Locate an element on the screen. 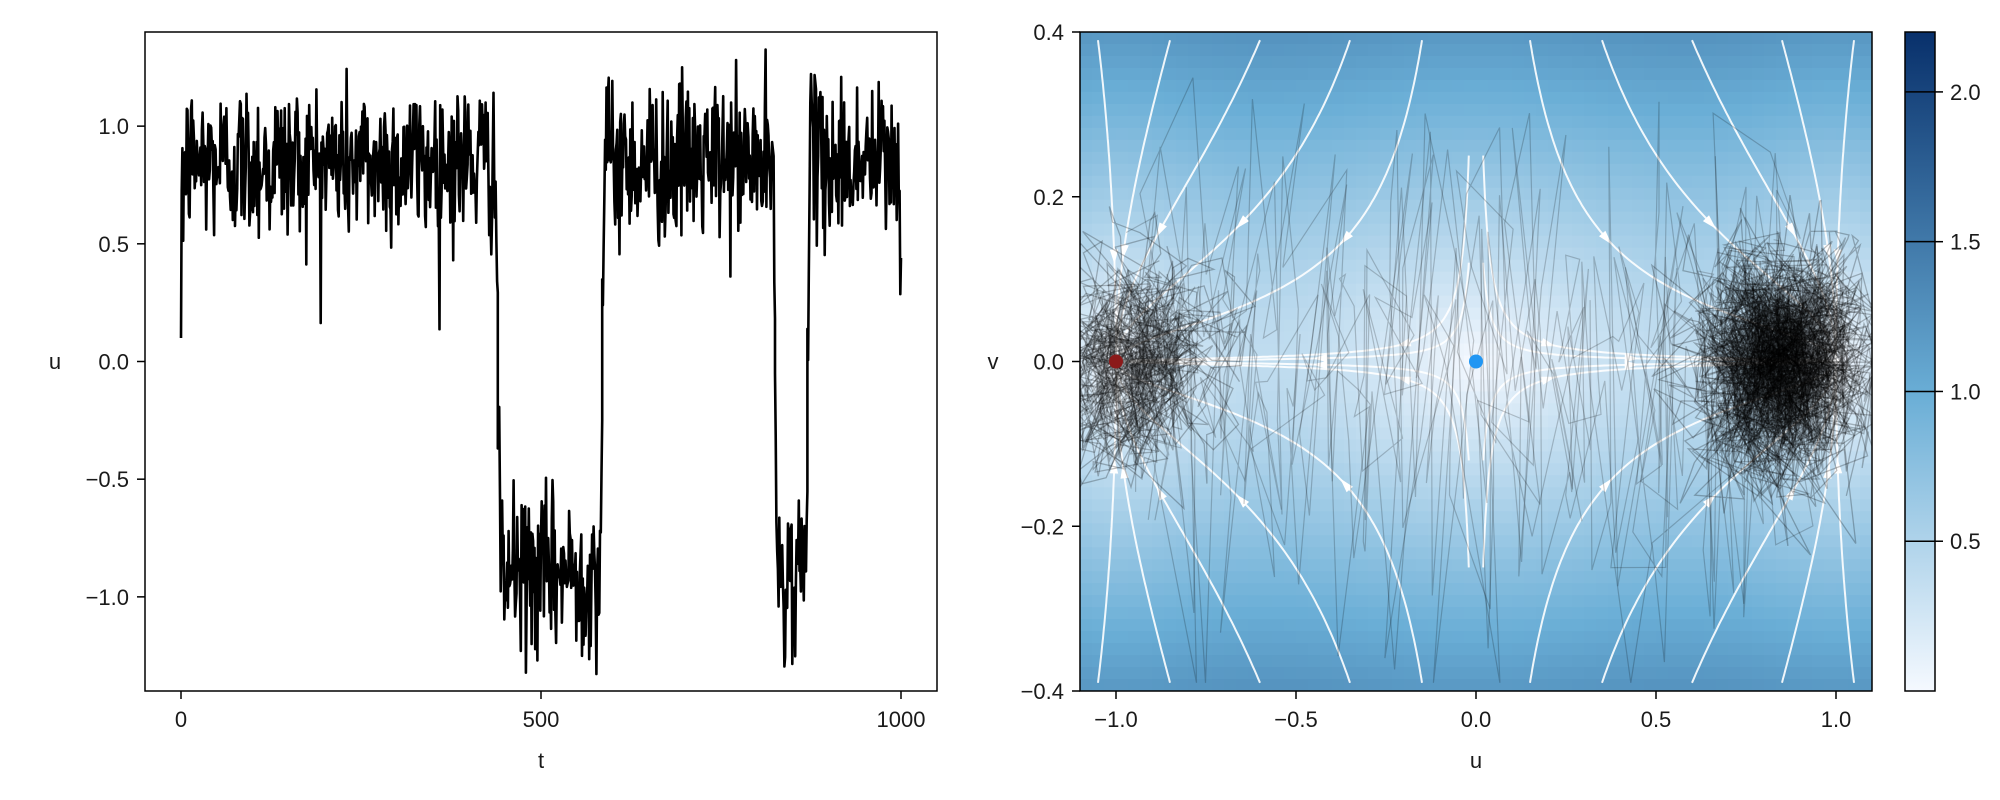 The image size is (2000, 800). streamline-arrow is located at coordinates (1632, 358).